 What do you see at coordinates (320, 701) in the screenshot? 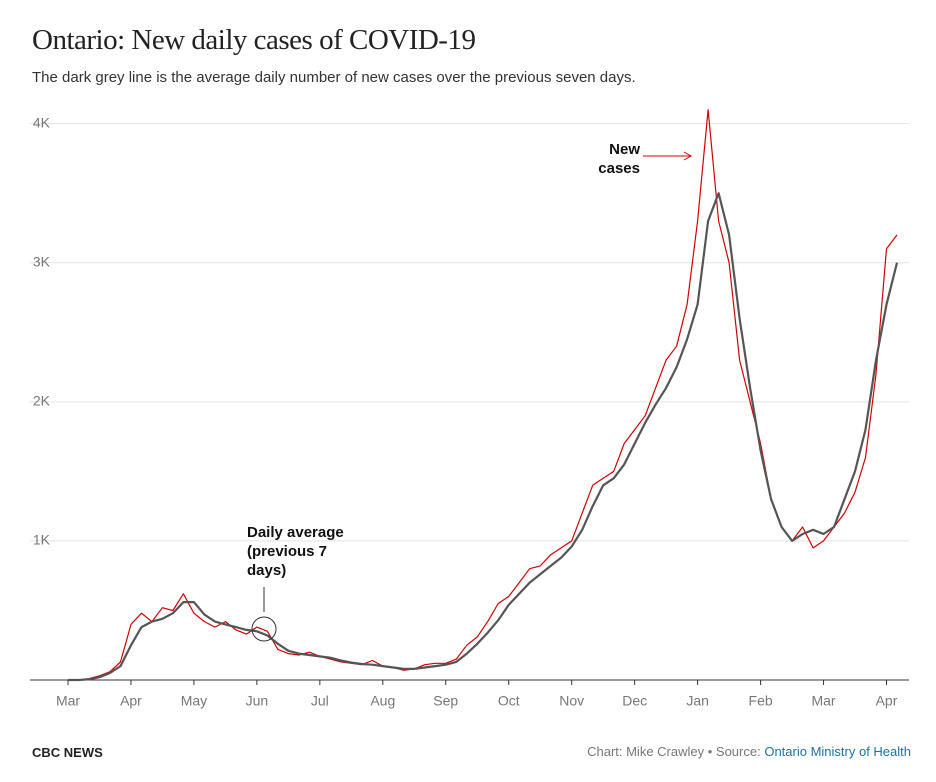
I see `x-tick-label: Jul` at bounding box center [320, 701].